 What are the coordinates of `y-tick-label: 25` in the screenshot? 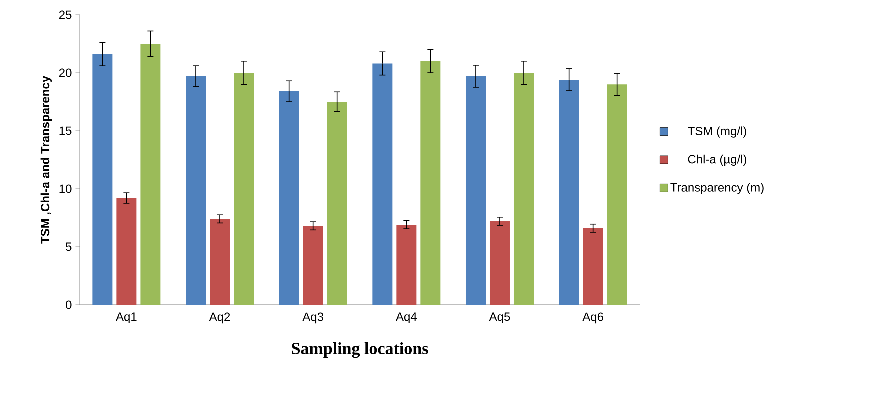 It's located at (65, 15).